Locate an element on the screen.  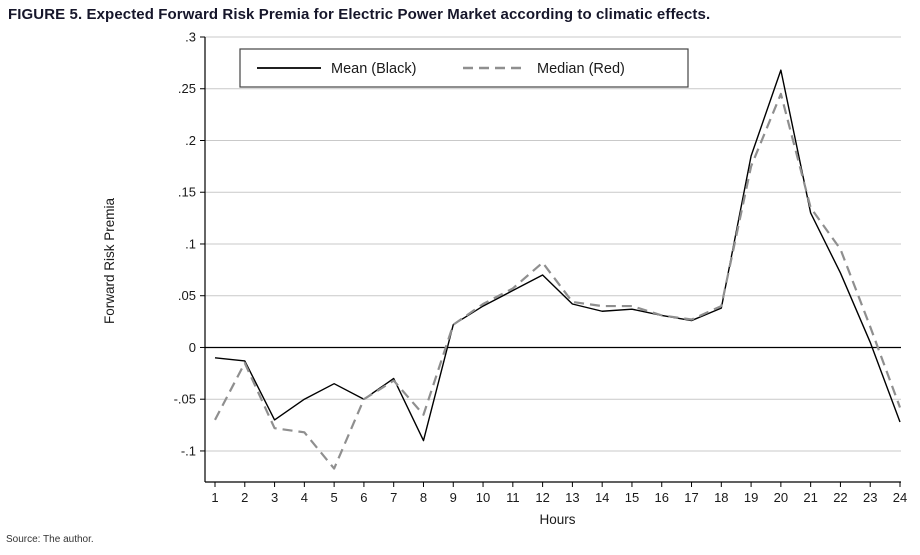
x-tick-label: 21 is located at coordinates (810, 497).